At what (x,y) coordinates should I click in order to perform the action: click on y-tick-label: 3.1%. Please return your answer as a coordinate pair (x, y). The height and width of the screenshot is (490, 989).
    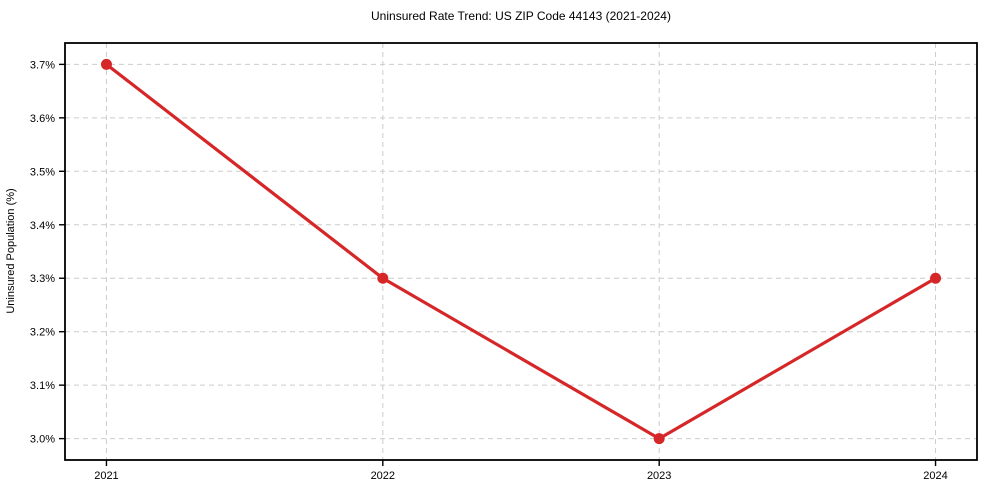
    Looking at the image, I should click on (42, 386).